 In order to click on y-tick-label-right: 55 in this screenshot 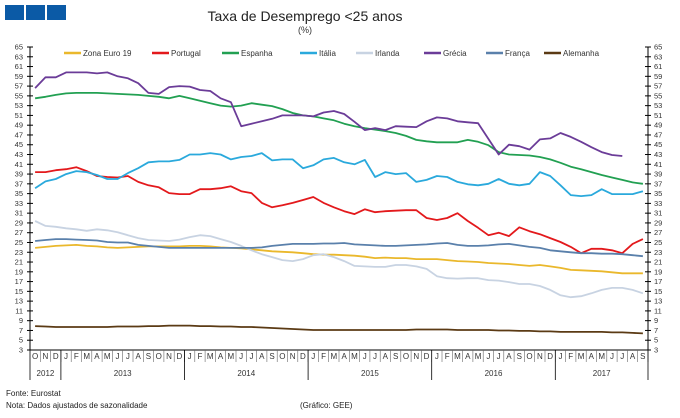, I will do `click(658, 95)`.